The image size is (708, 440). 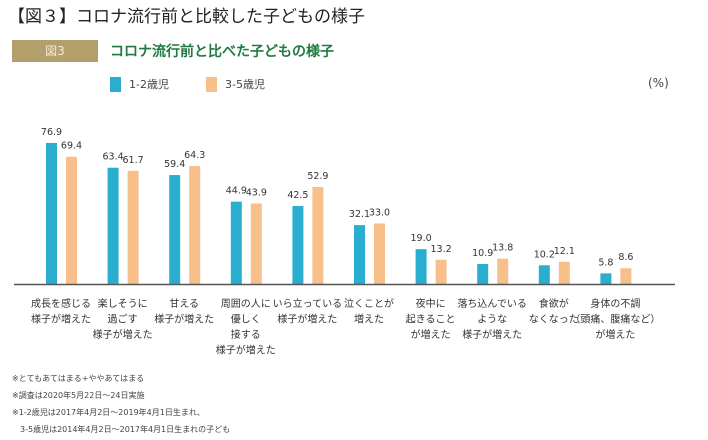 I want to click on category-label: なくなった, so click(x=554, y=320).